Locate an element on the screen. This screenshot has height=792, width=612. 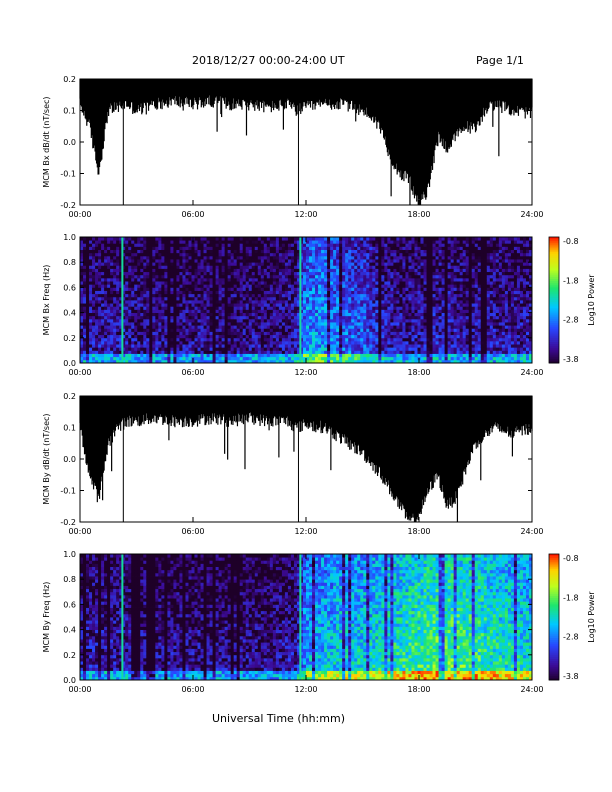
y-tick-label: 0.2 is located at coordinates (69, 79).